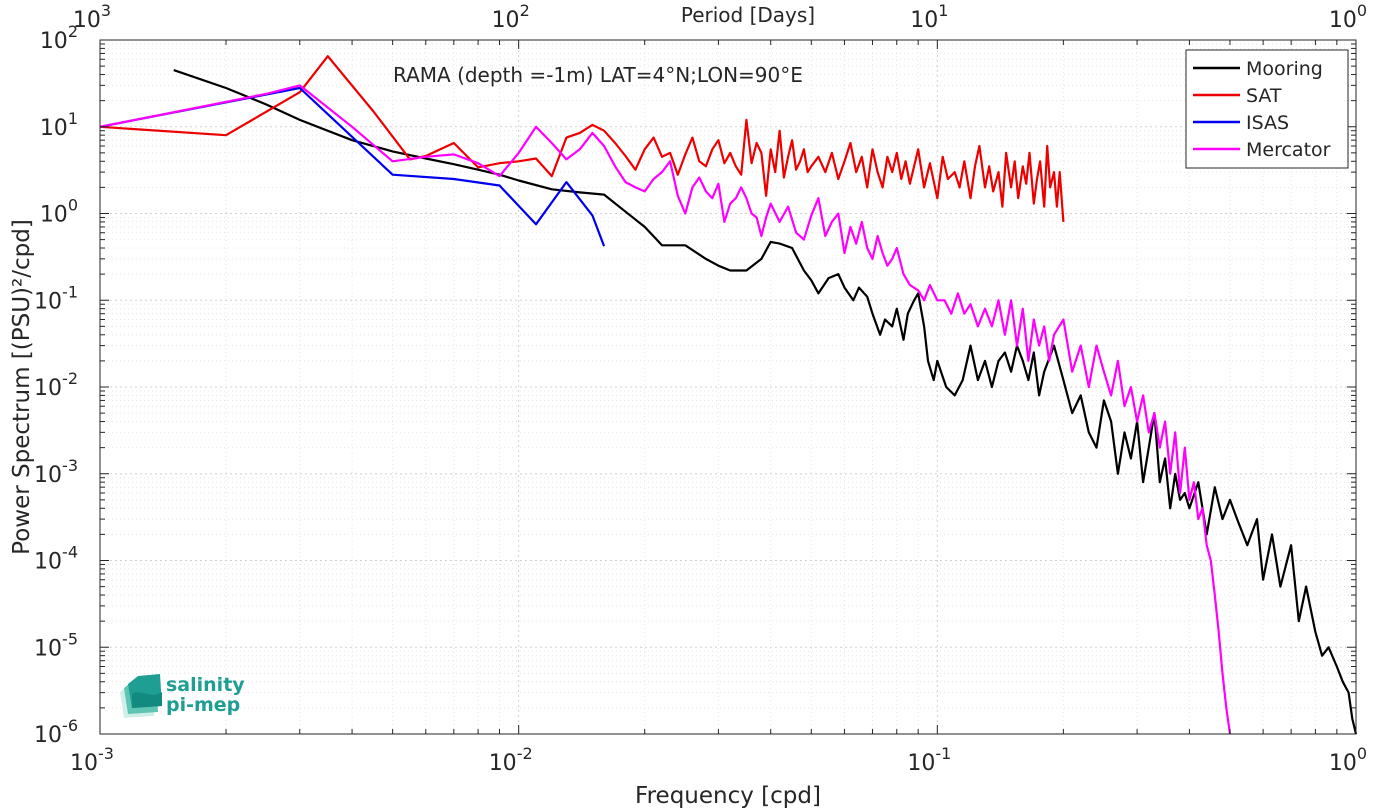 The height and width of the screenshot is (809, 1383). I want to click on top-x-tick-label: 10², so click(511, 17).